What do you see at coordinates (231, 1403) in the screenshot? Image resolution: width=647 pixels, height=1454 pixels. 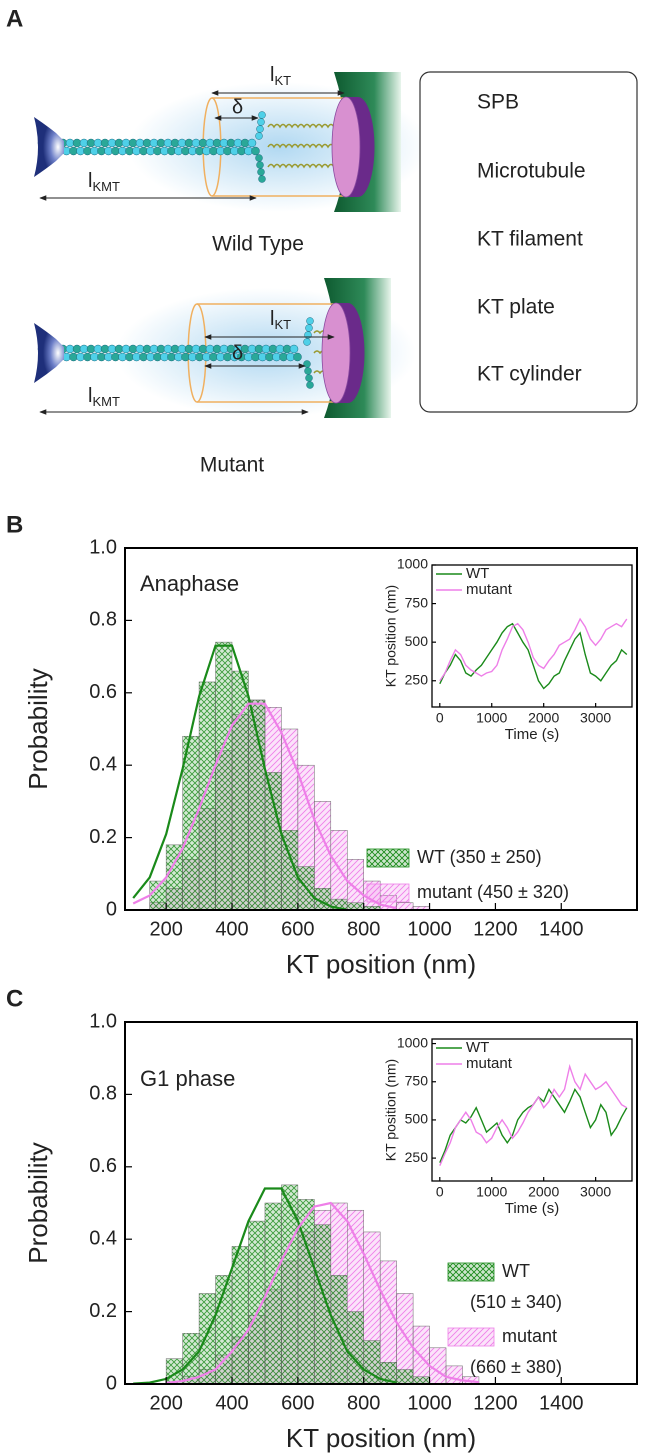 I see `x-tick-label: 400` at bounding box center [231, 1403].